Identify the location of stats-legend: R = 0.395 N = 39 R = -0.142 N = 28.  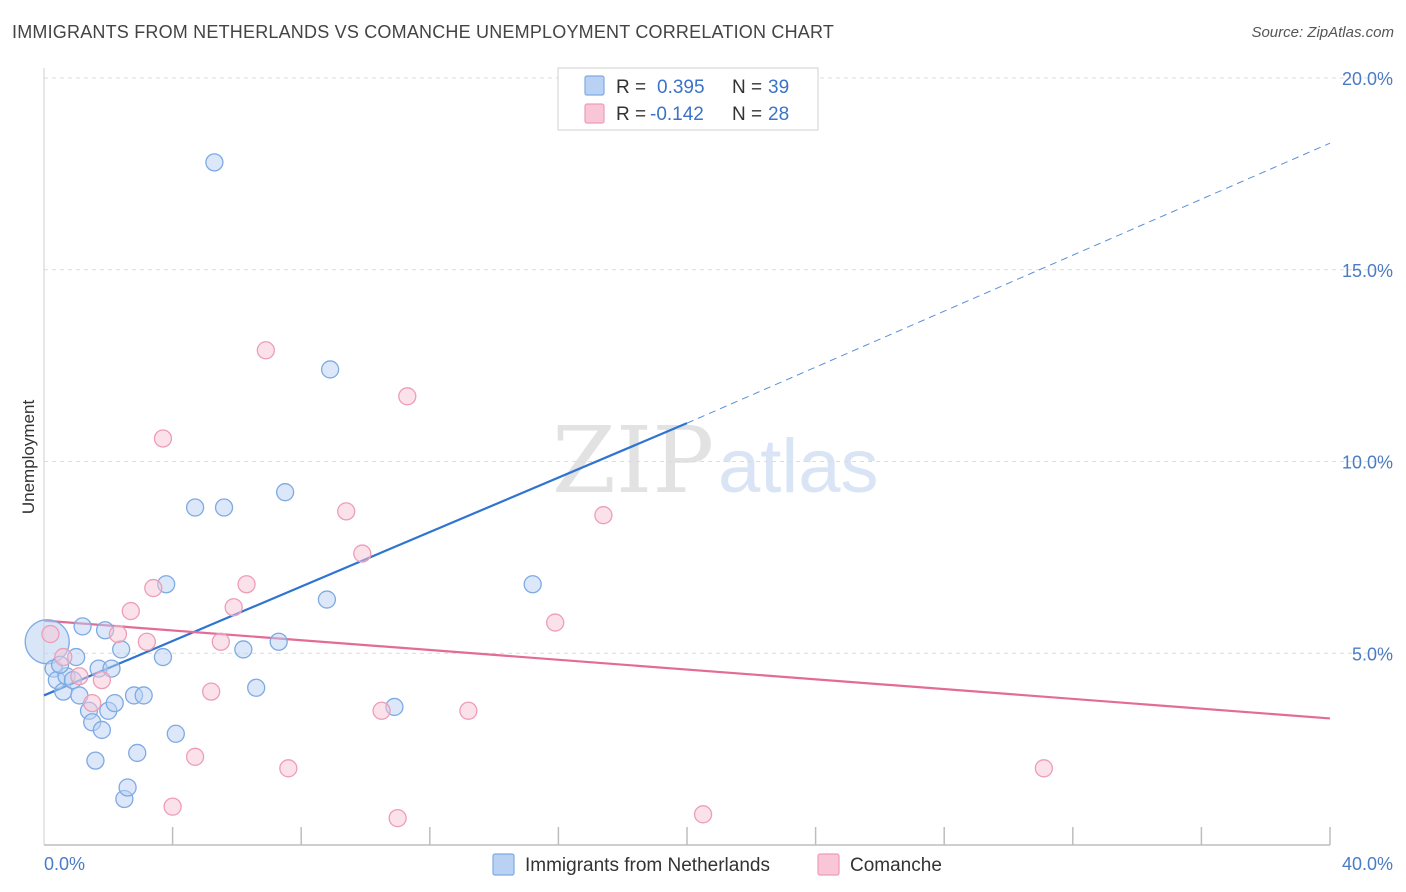
(688, 99).